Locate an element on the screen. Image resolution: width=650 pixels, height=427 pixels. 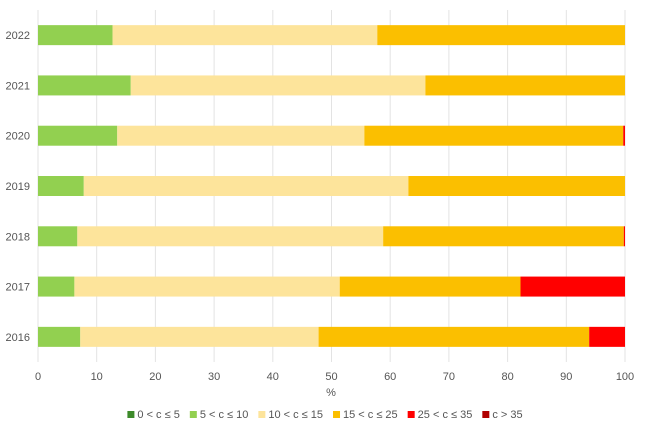
legend-item: 0 < c ≤ 5 is located at coordinates (153, 415).